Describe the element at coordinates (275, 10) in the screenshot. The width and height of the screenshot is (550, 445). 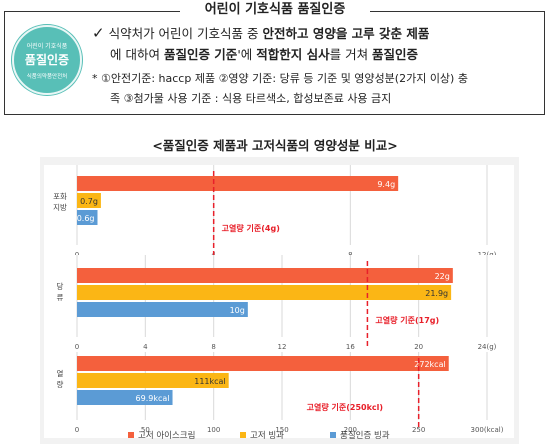
I see `header-title: 어린이 기호식품 품질인증` at that location.